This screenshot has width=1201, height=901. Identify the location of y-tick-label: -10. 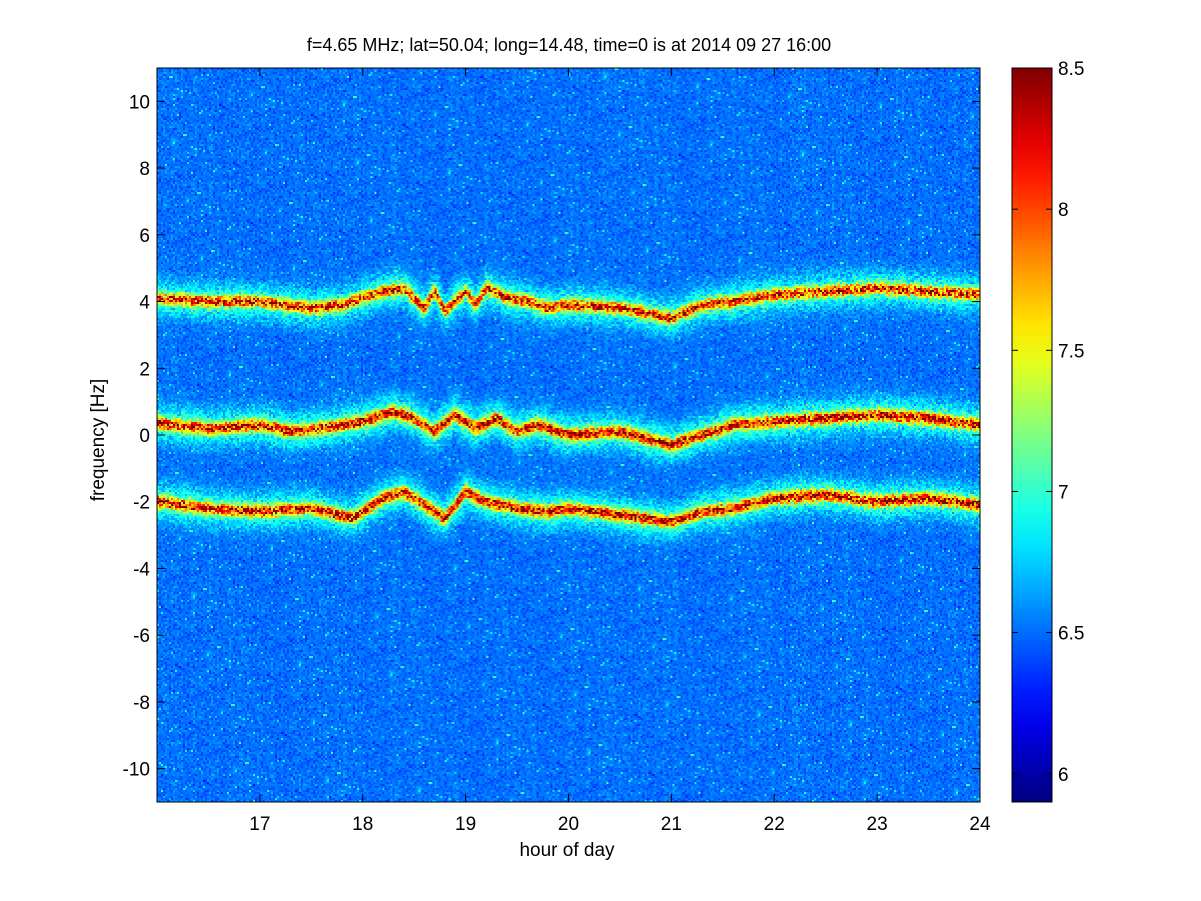
(136, 770).